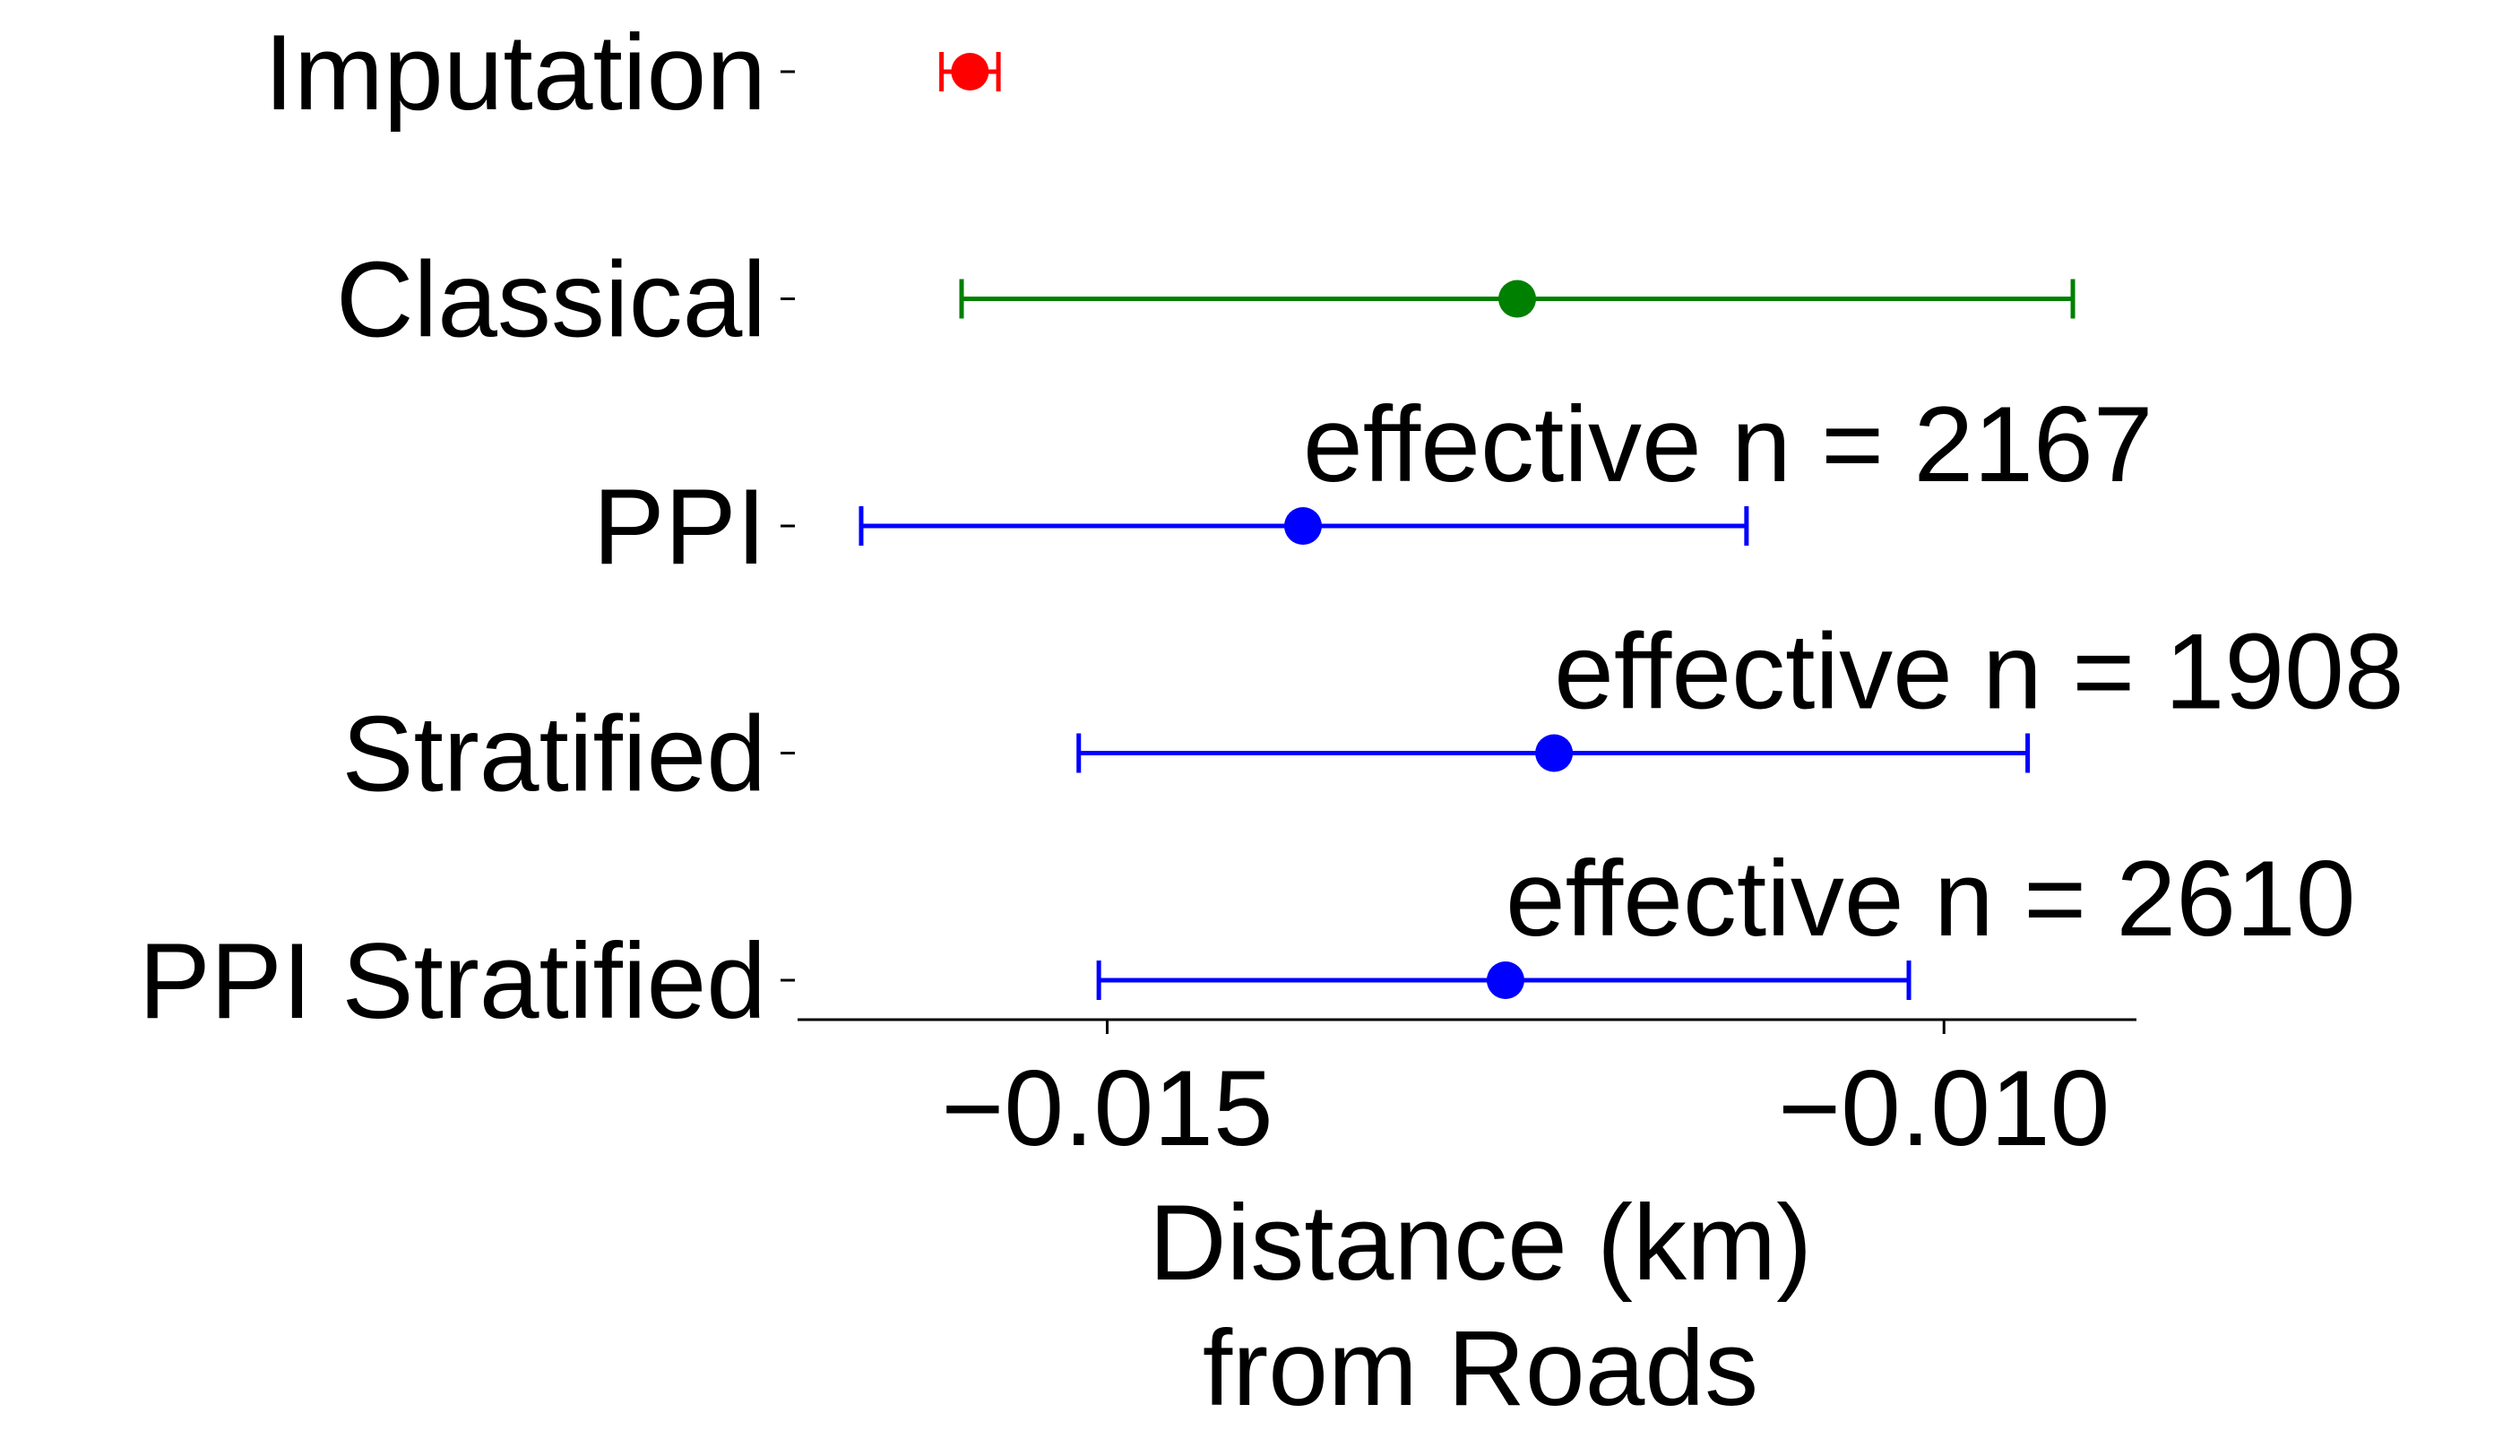 The height and width of the screenshot is (1456, 2520). Describe the element at coordinates (1480, 1368) in the screenshot. I see `x-axis-title-line-2: from Roads` at that location.